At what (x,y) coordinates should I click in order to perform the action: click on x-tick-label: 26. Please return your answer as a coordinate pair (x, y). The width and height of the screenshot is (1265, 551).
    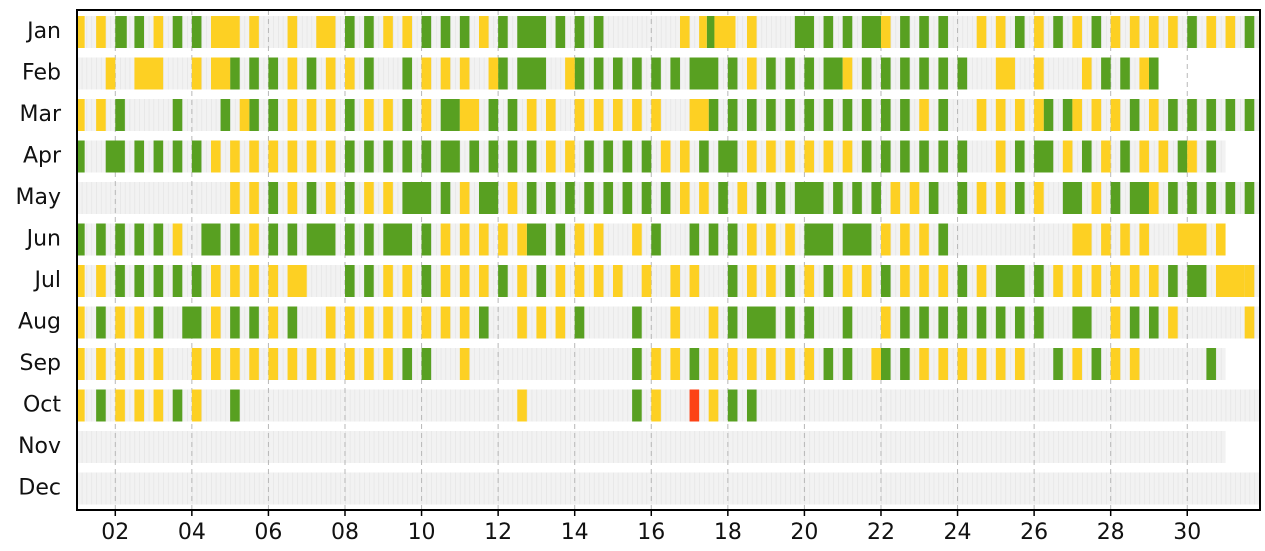
    Looking at the image, I should click on (1034, 532).